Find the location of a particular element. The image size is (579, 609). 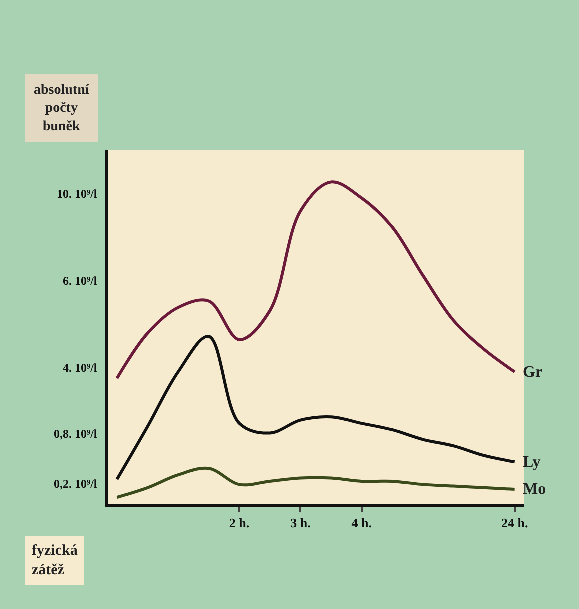

series-label: Ly is located at coordinates (532, 462).